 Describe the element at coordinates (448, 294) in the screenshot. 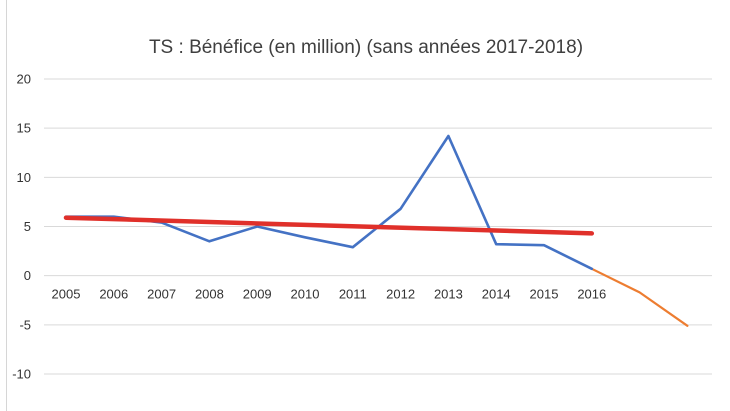

I see `x-tick-label: 2013` at that location.